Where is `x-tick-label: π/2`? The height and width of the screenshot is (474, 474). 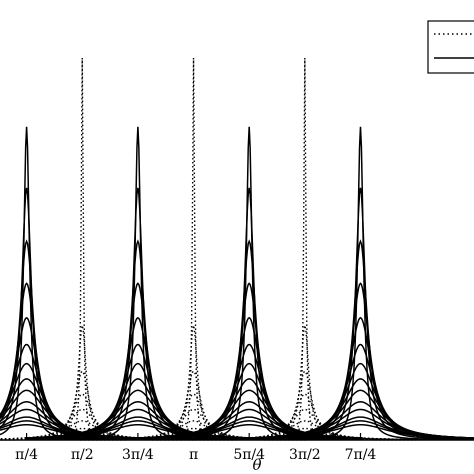
x-tick-label: π/2 is located at coordinates (82, 455).